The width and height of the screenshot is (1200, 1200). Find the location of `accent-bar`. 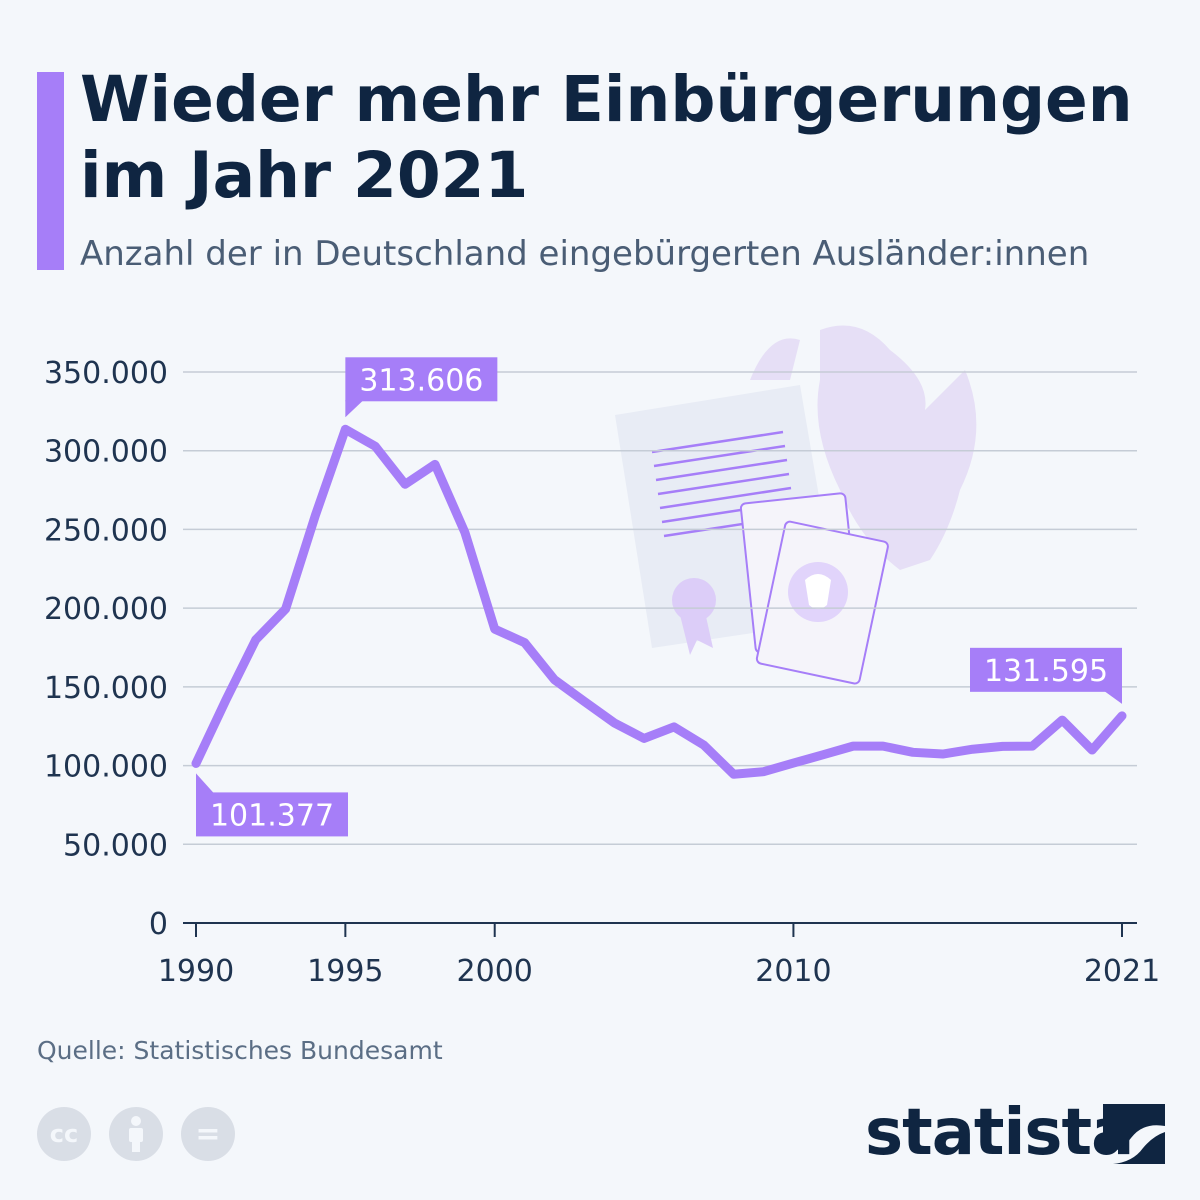

accent-bar is located at coordinates (50, 171).